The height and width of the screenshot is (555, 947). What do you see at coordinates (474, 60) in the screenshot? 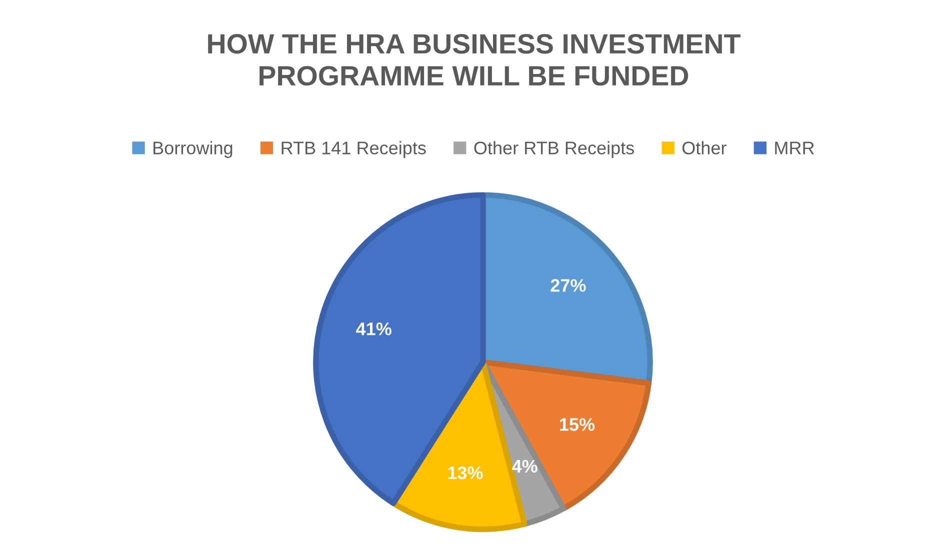
I see `chart-title: HOW THE HRA BUSINESS INVESTMENT PROGRAMME WILL BE FUNDED` at bounding box center [474, 60].